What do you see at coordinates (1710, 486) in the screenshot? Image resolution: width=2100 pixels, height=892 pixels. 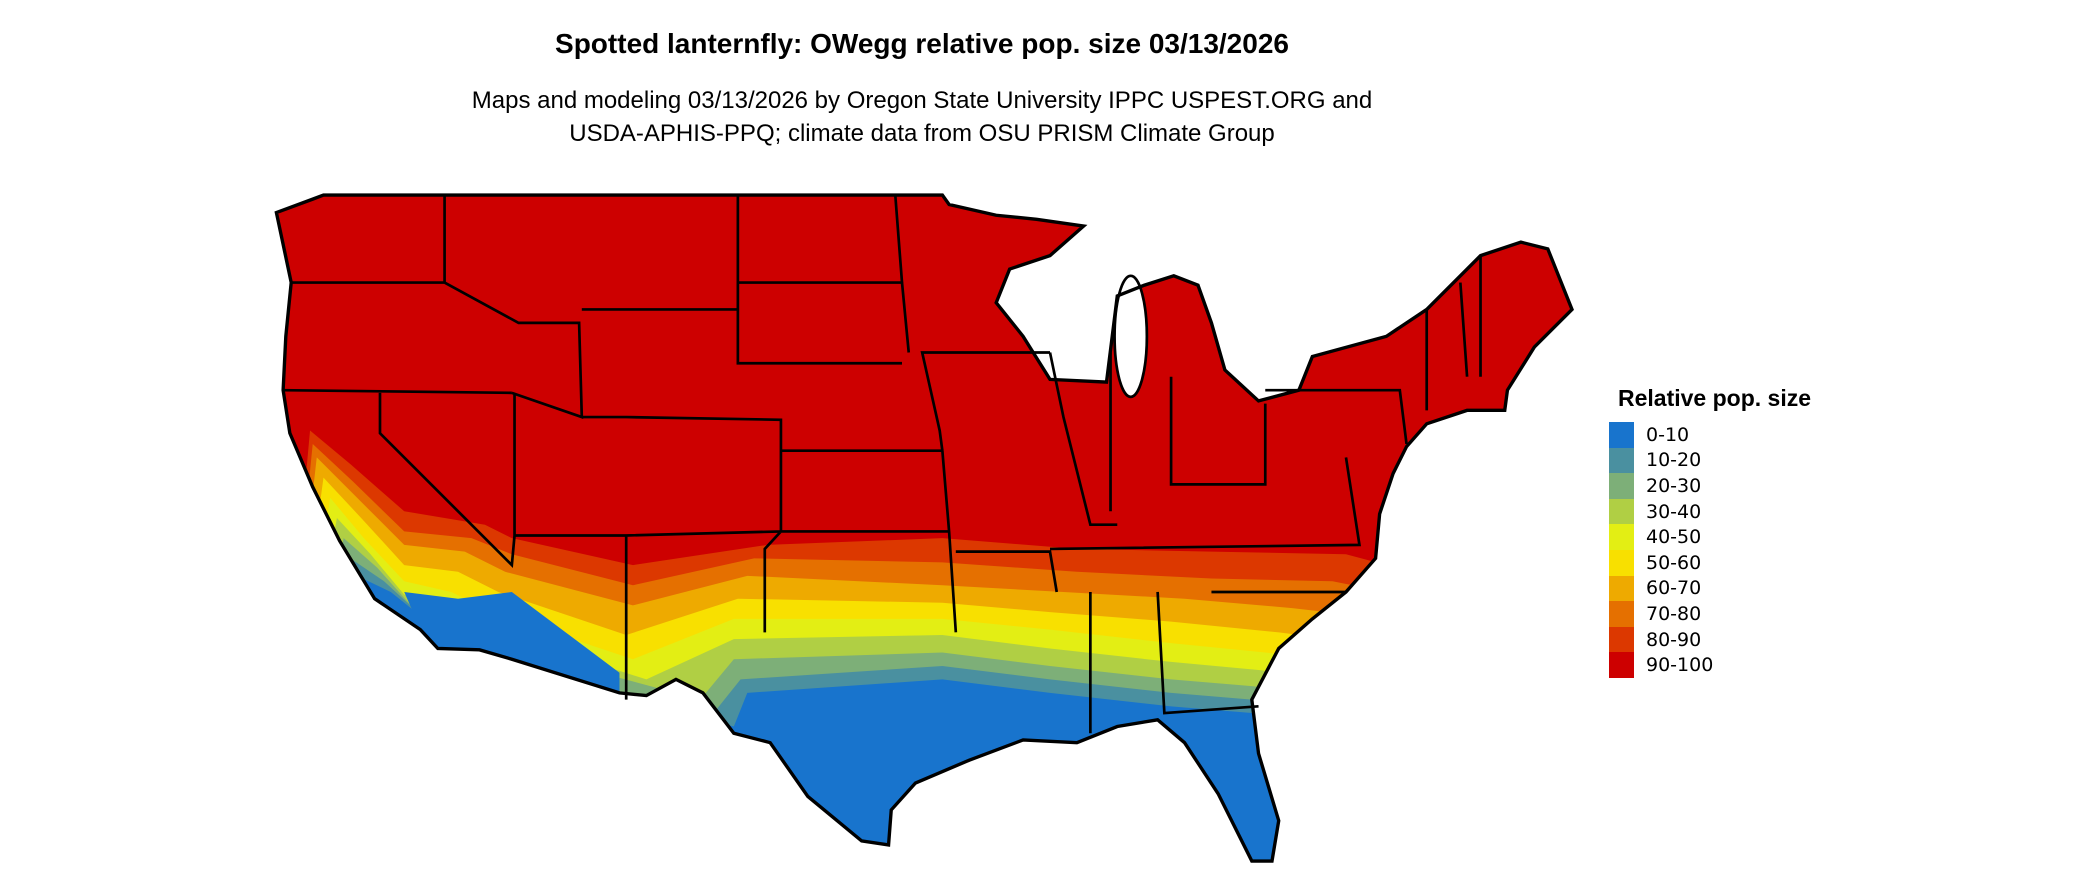 I see `legend-item: 20-30` at bounding box center [1710, 486].